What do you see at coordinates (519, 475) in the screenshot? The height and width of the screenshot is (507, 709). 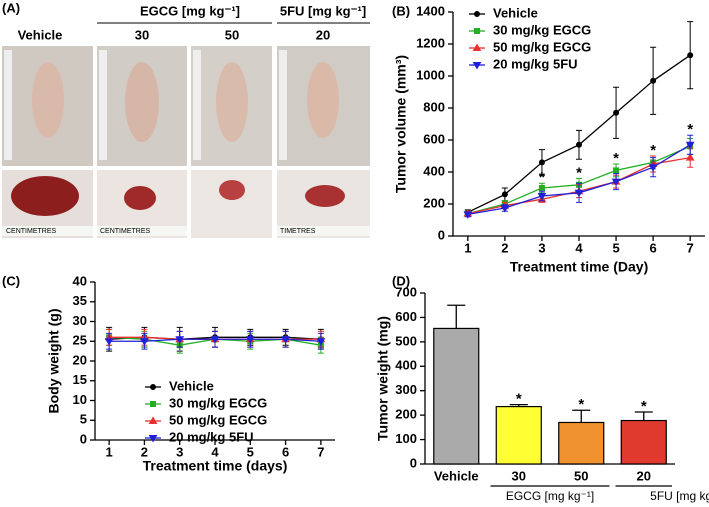 I see `x-tick-label: 30` at bounding box center [519, 475].